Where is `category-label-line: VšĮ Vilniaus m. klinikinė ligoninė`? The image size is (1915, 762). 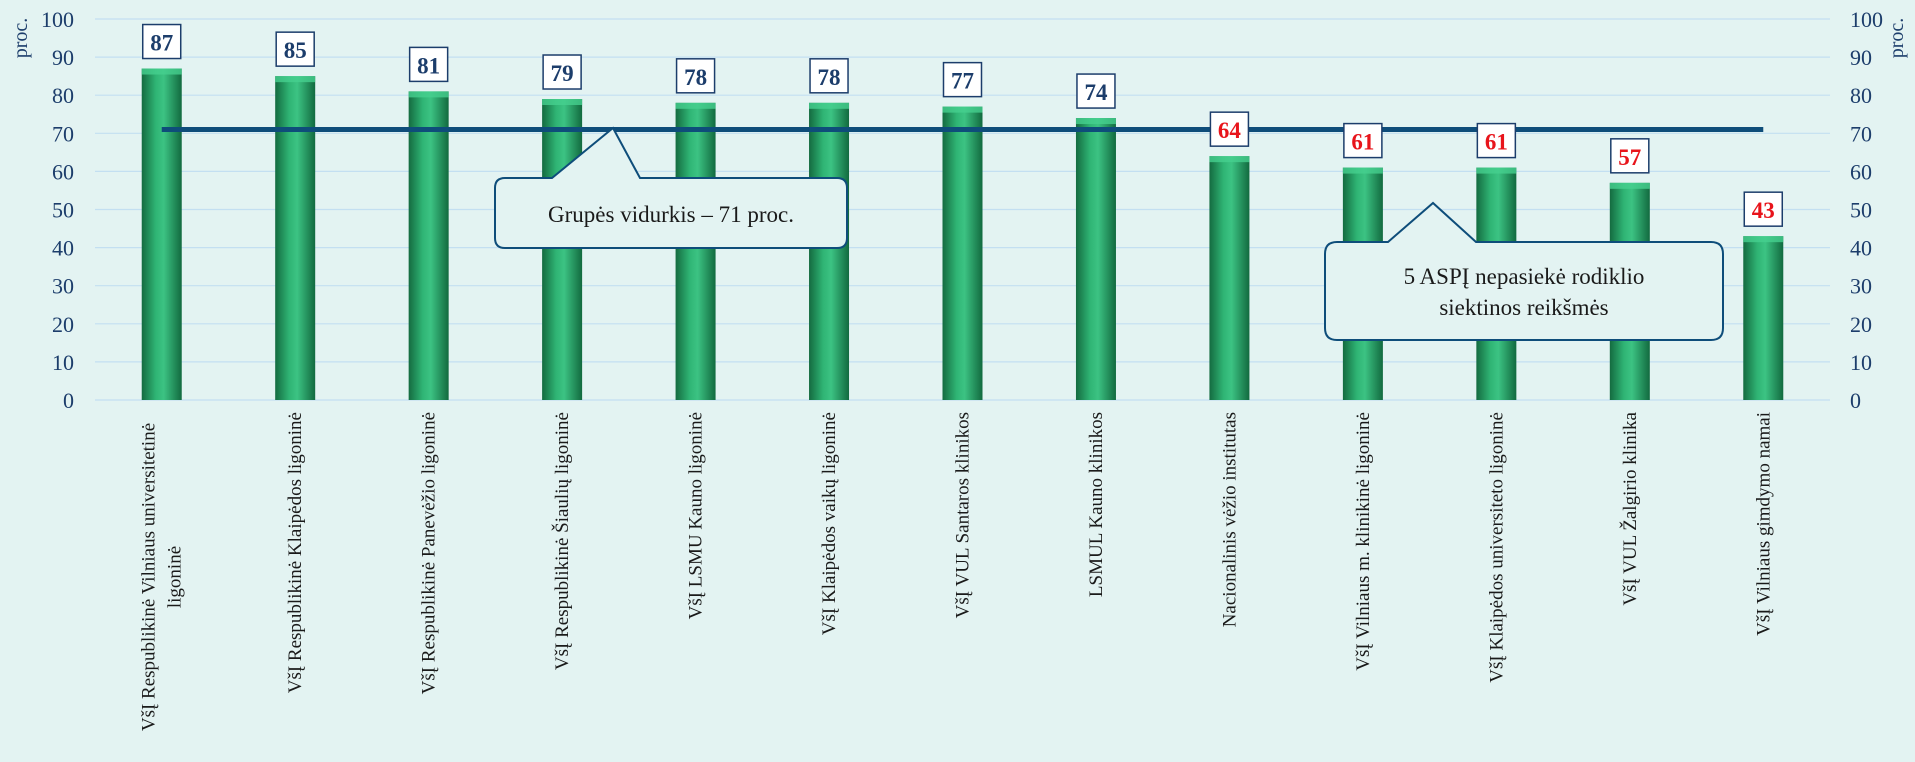 category-label-line: VšĮ Vilniaus m. klinikinė ligoninė is located at coordinates (1363, 541).